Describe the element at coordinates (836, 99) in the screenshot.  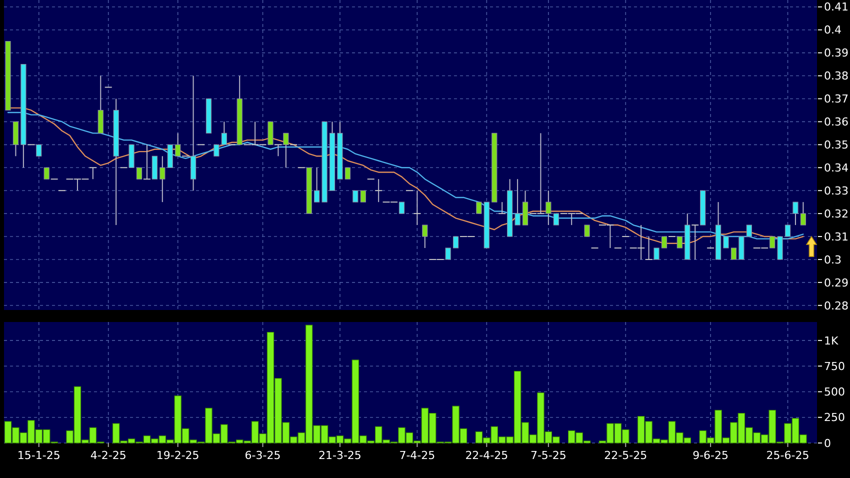
I see `y-tick-label: 0.37` at that location.